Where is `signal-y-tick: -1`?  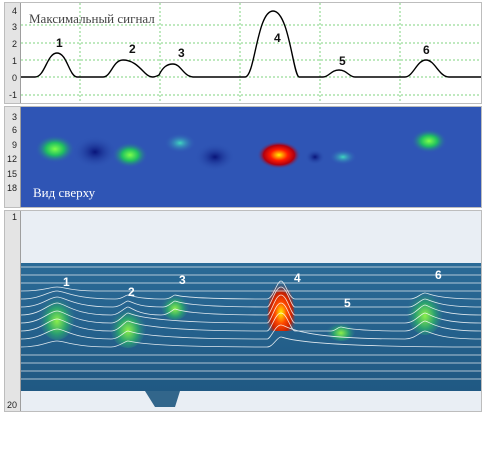
signal-y-tick: -1 is located at coordinates (12, 95).